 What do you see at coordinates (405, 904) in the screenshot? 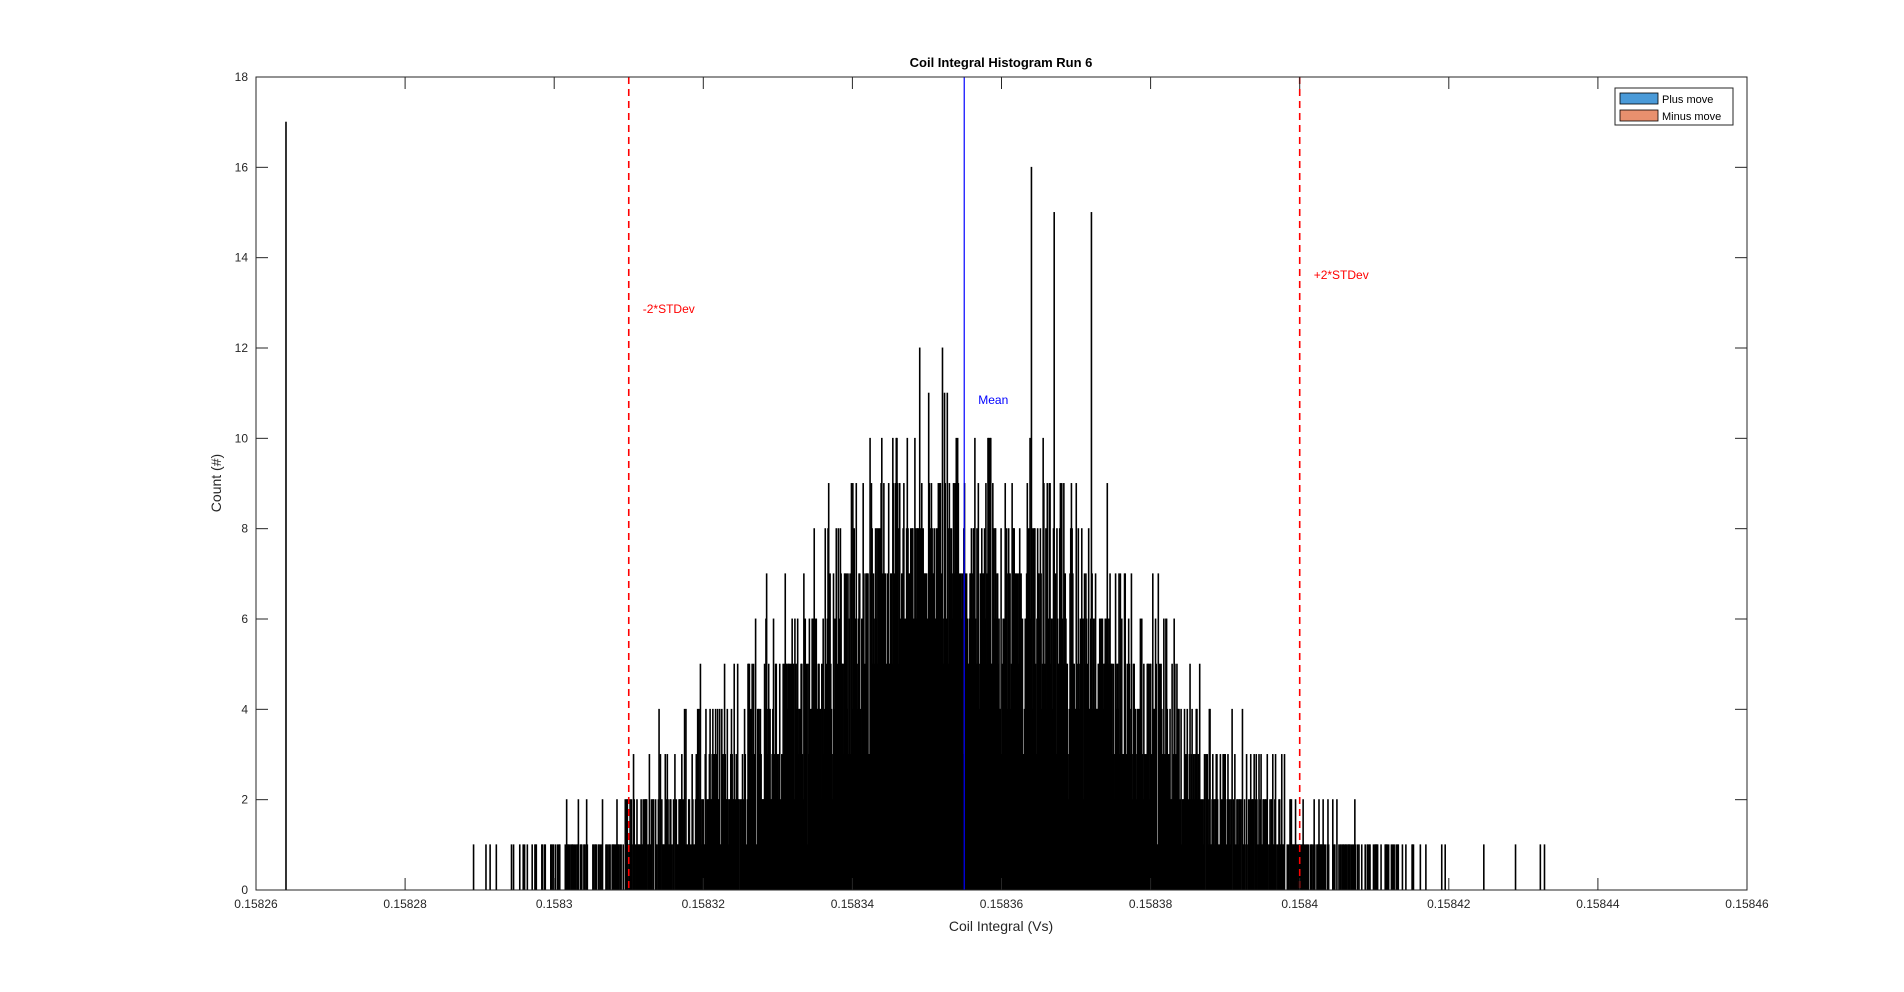
I see `x-tick-label: 0.15828` at bounding box center [405, 904].